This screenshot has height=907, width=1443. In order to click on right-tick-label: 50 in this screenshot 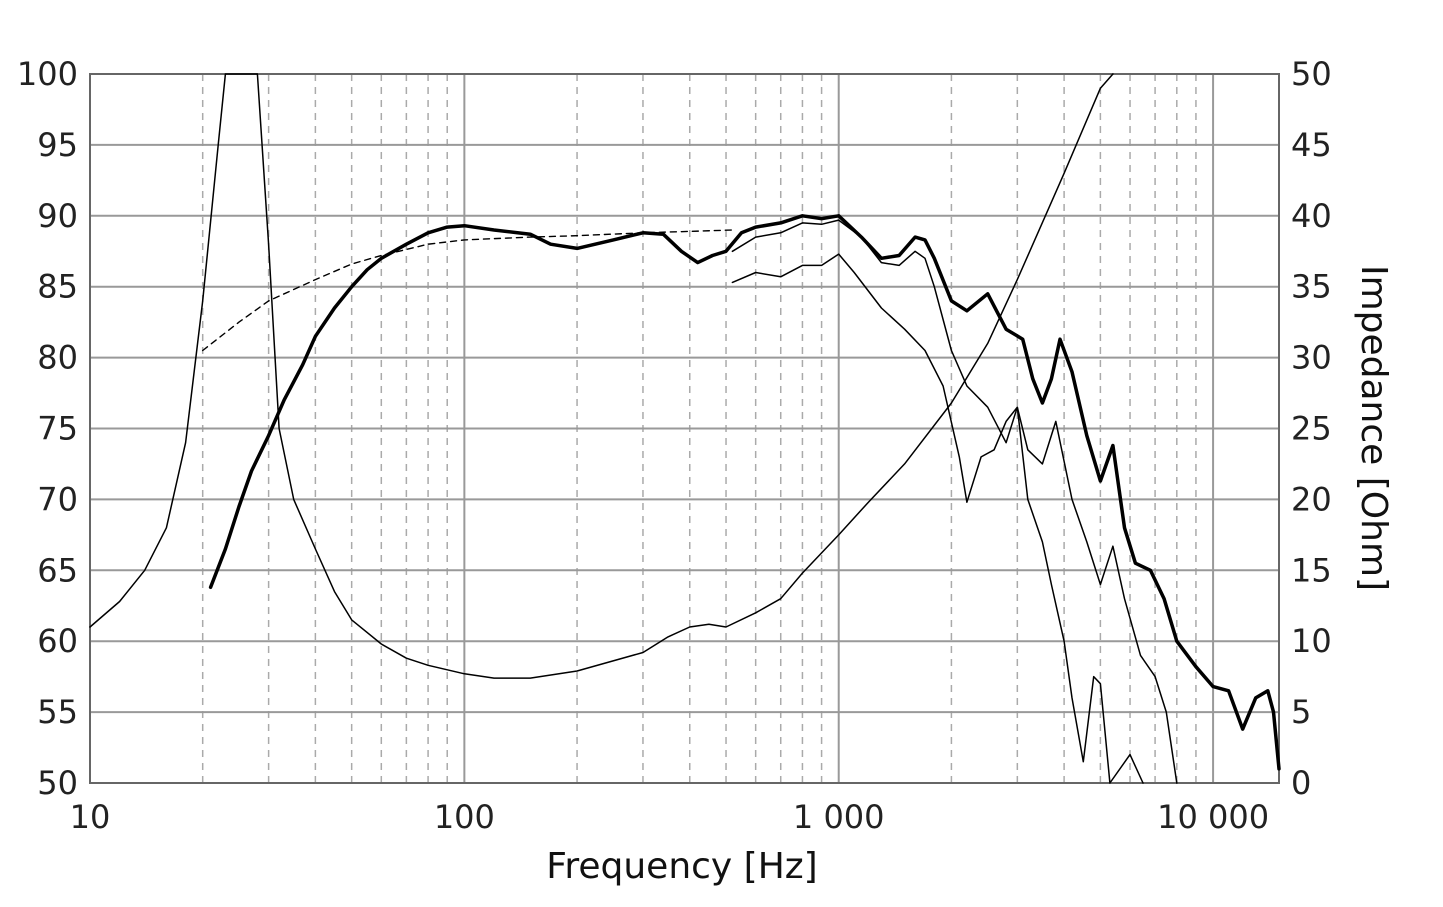, I will do `click(1311, 74)`.